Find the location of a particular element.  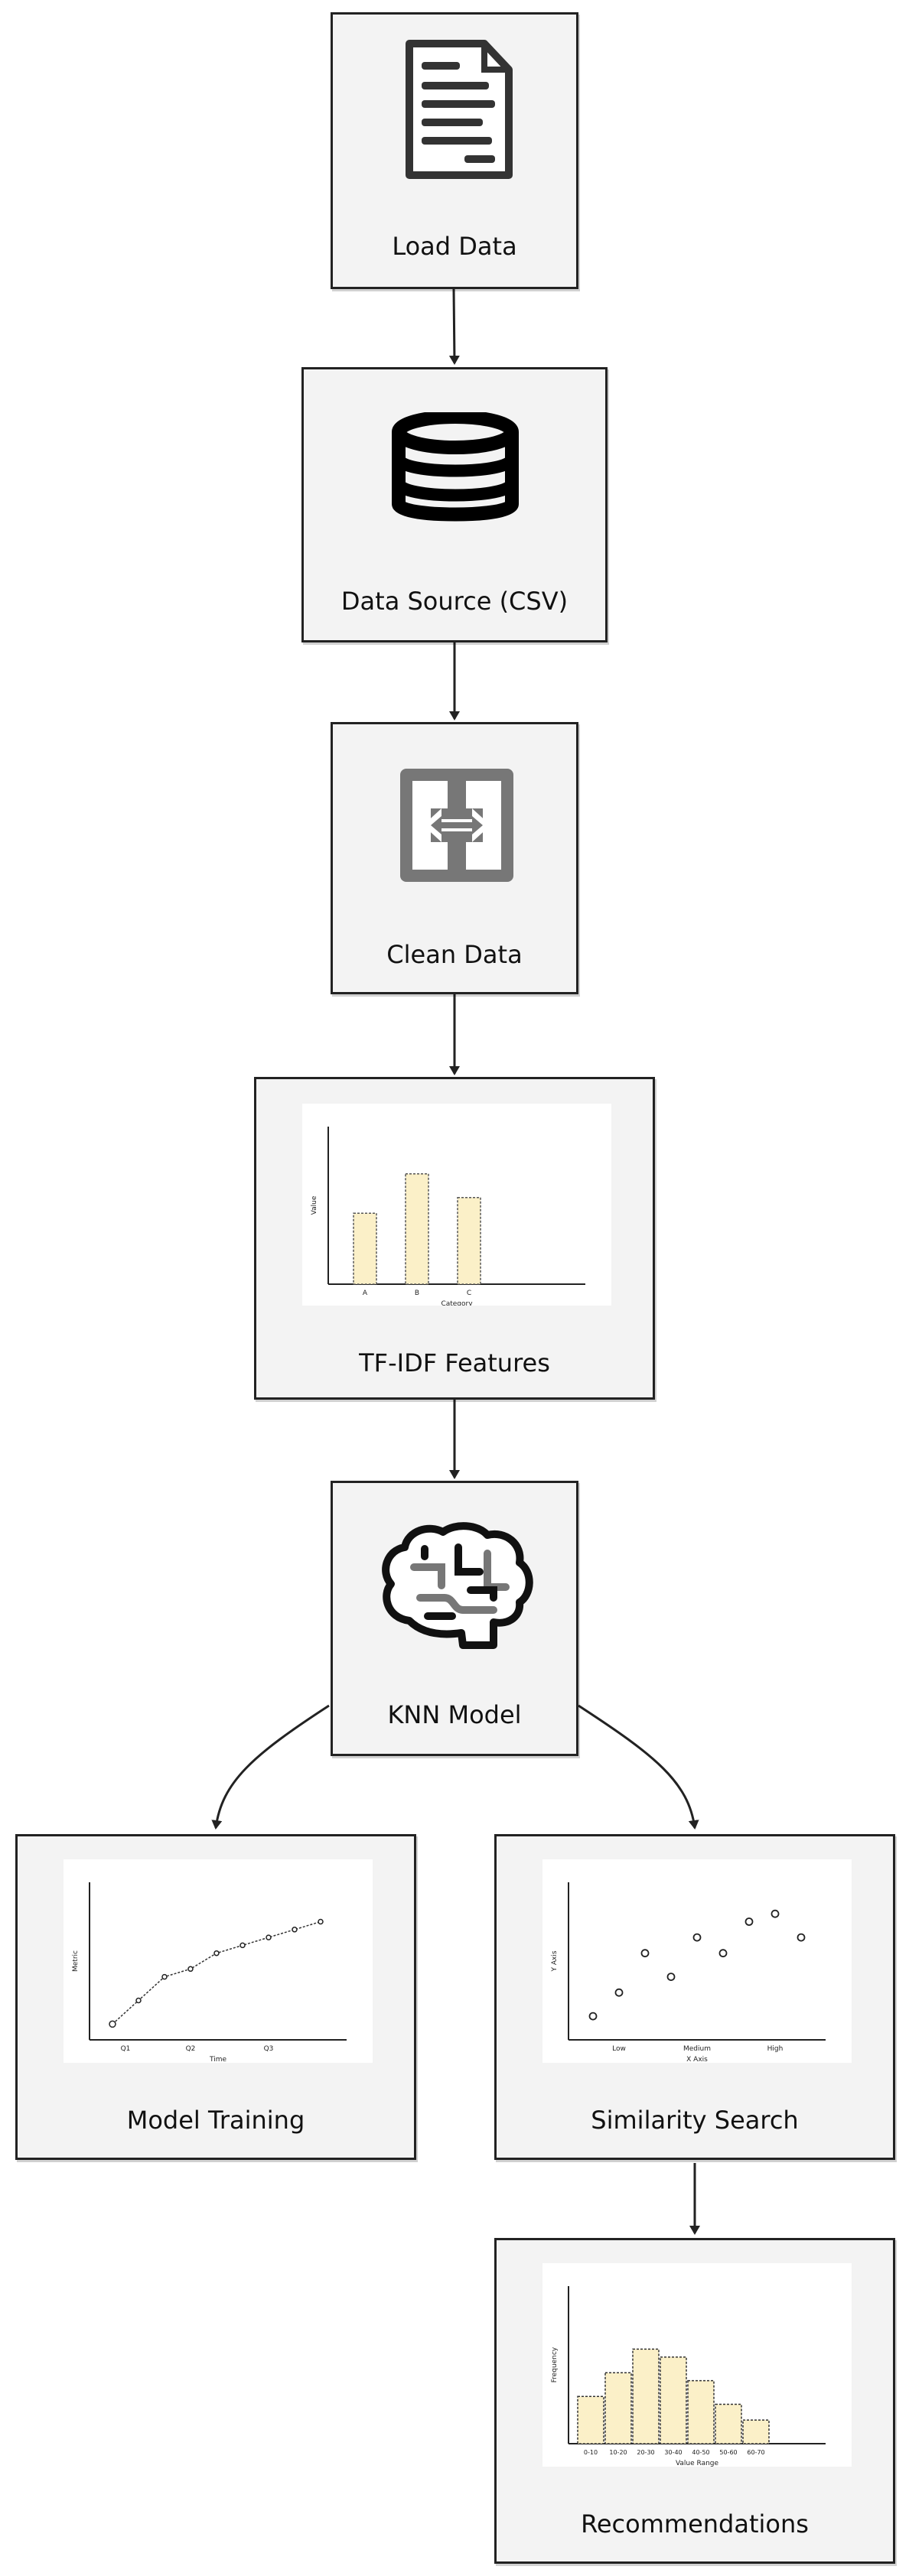

similarity-chart-thumbnail: Low Medium High X Axis Y Axis is located at coordinates (697, 1961).